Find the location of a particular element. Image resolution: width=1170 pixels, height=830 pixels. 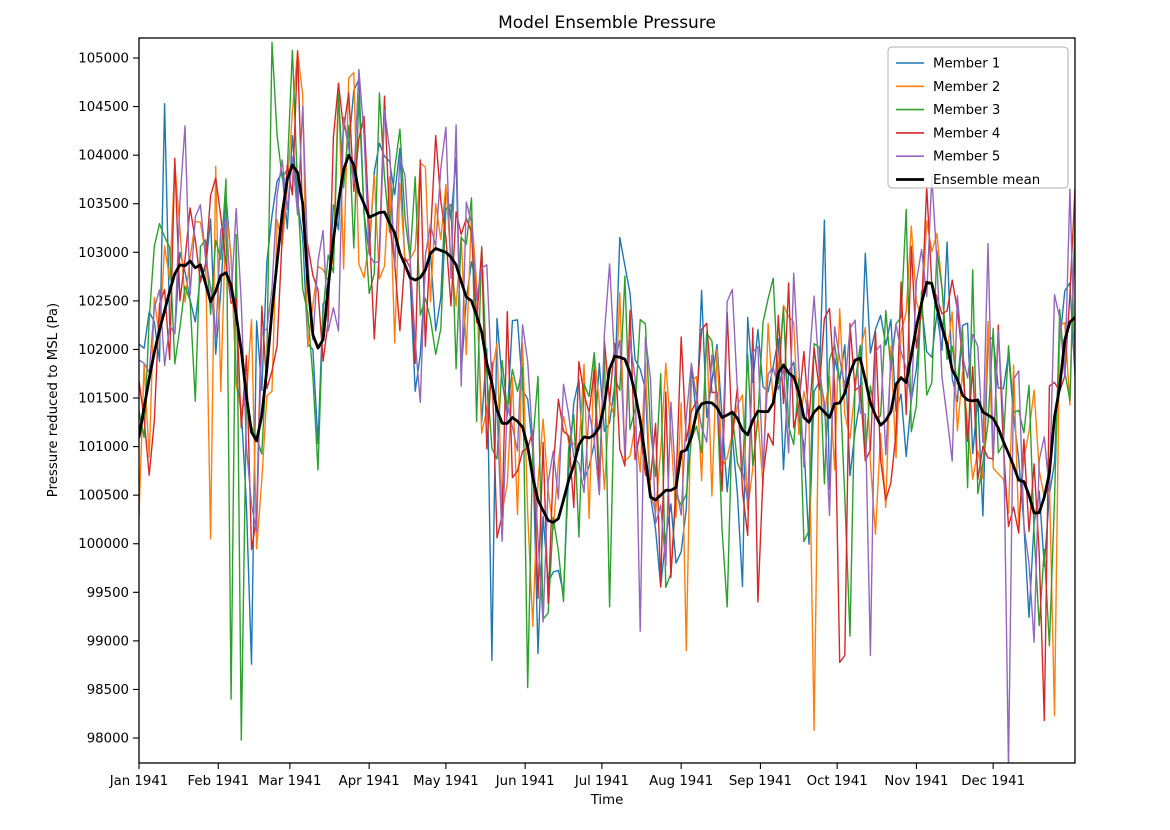

y-tick-label: 102000 is located at coordinates (103, 350).